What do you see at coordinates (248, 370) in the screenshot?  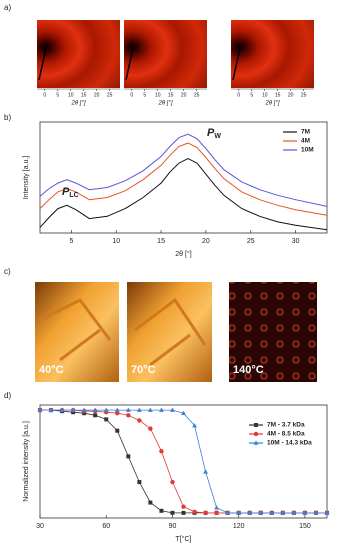 I see `temperature-label: 140°C` at bounding box center [248, 370].